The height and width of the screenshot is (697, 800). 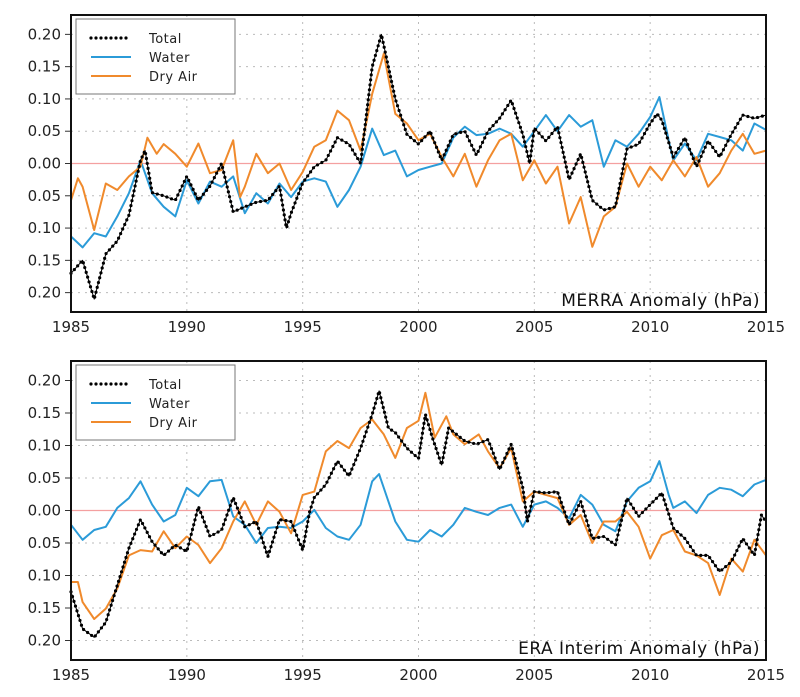 What do you see at coordinates (660, 301) in the screenshot?
I see `panel-title: MERRA Anomaly (hPa)` at bounding box center [660, 301].